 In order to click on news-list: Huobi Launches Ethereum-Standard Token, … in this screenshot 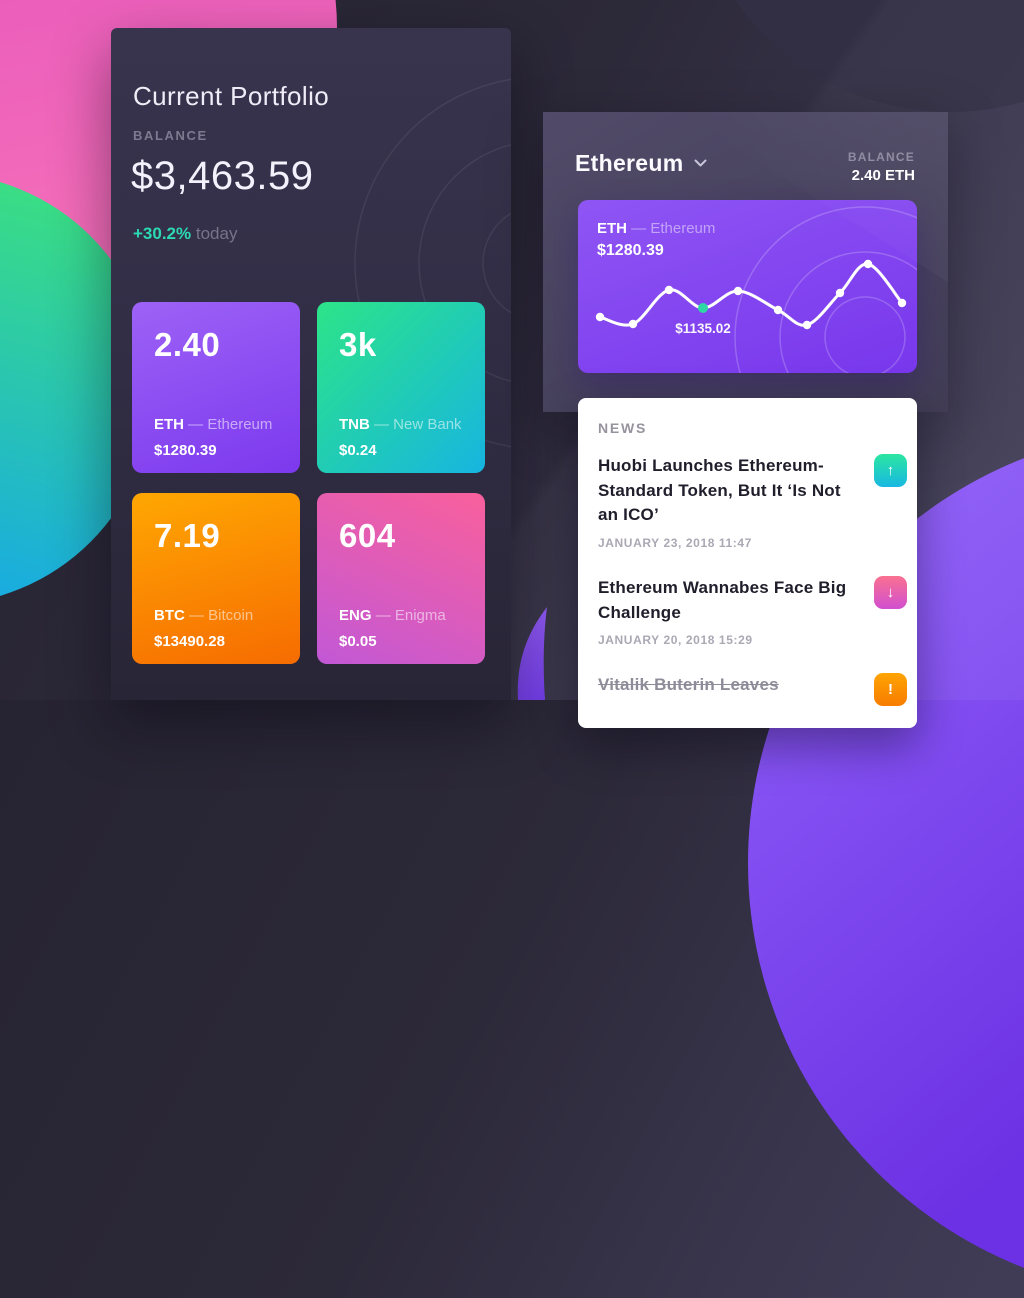, I will do `click(752, 580)`.